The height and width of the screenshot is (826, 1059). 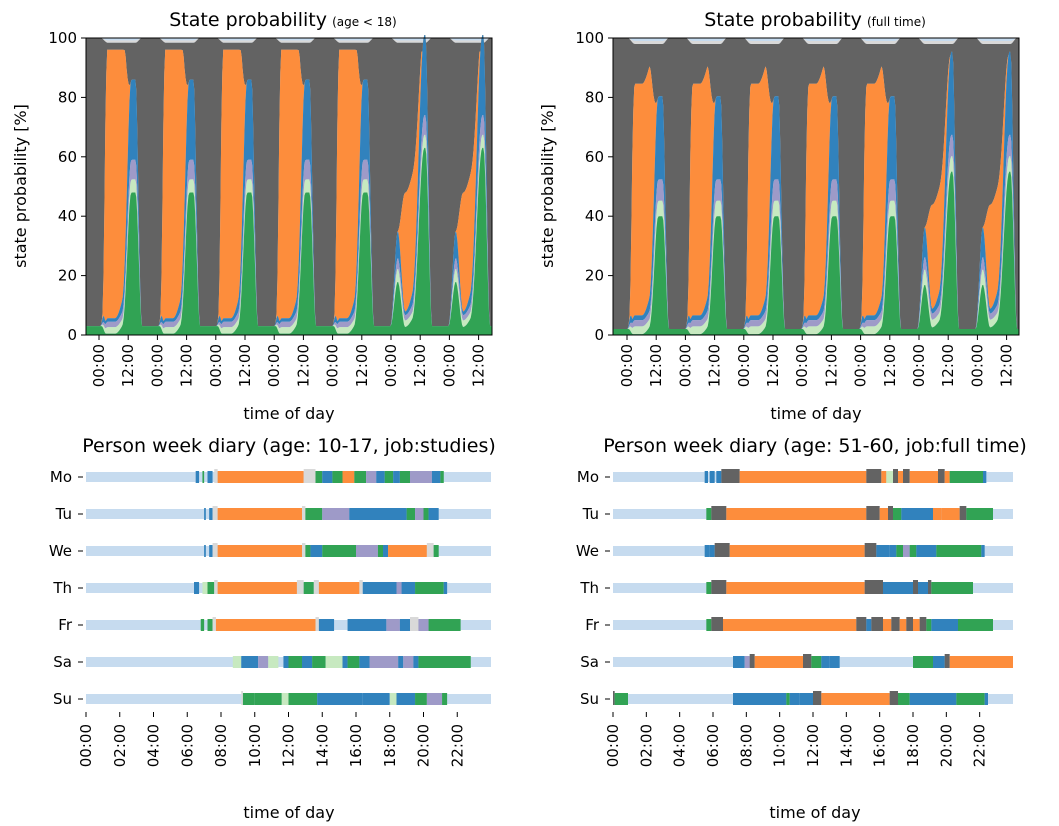 What do you see at coordinates (816, 186) in the screenshot?
I see `area-layers` at bounding box center [816, 186].